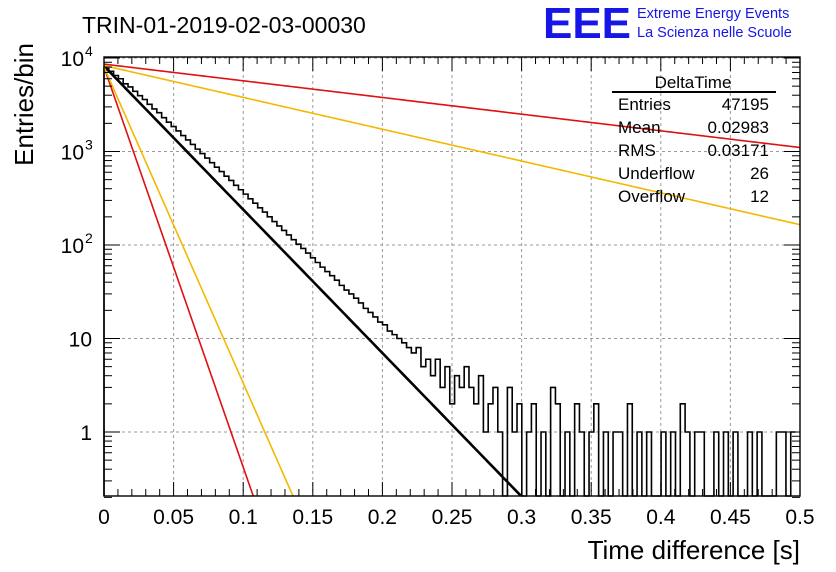  I want to click on x-tick-label: 0.1, so click(243, 517).